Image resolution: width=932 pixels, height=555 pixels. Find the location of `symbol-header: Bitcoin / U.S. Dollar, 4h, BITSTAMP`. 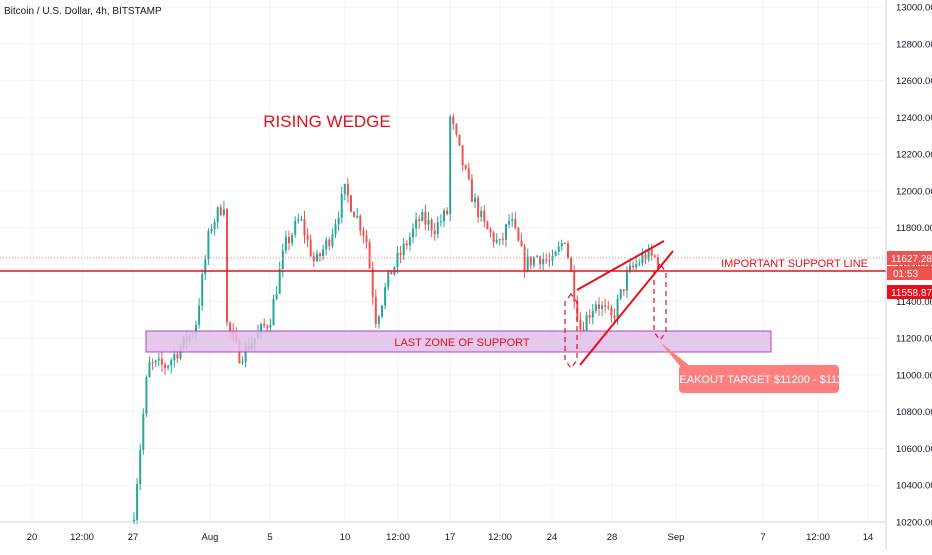

symbol-header: Bitcoin / U.S. Dollar, 4h, BITSTAMP is located at coordinates (83, 11).